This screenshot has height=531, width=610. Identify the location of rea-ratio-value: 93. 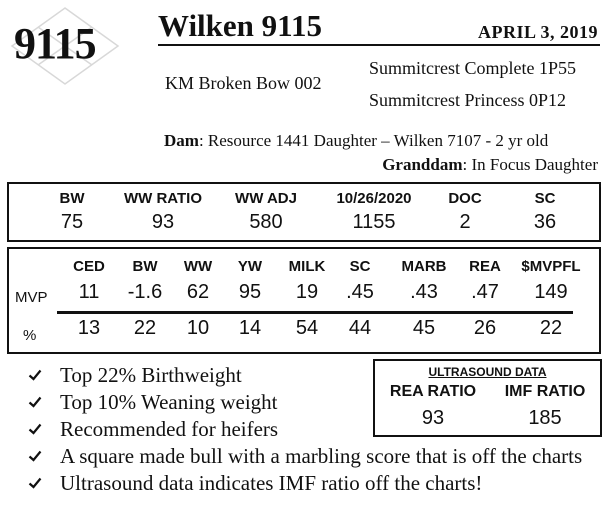
(433, 418).